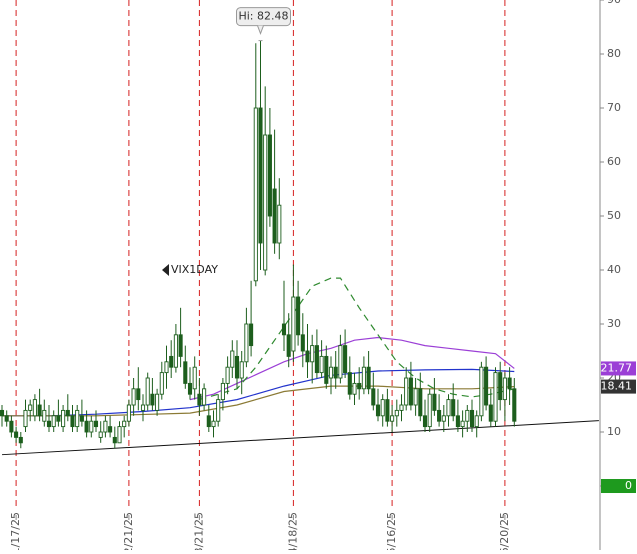 The width and height of the screenshot is (637, 554). What do you see at coordinates (194, 269) in the screenshot?
I see `symbol-label: VIX1DAY` at bounding box center [194, 269].